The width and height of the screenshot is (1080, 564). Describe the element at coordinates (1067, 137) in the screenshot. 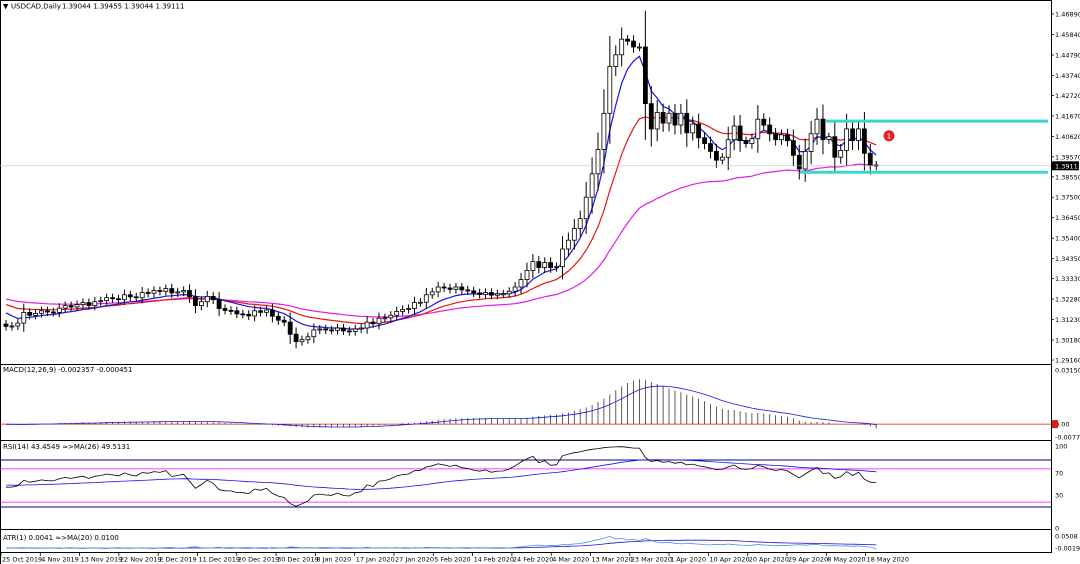

I see `price-tick-label: 1.40620` at that location.